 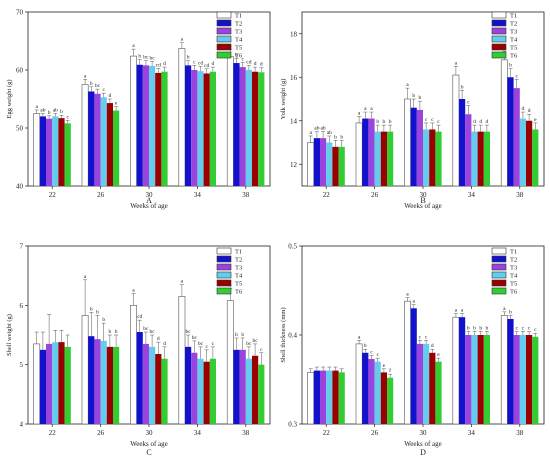 What do you see at coordinates (224, 251) in the screenshot?
I see `legend-swatch-T1` at bounding box center [224, 251].